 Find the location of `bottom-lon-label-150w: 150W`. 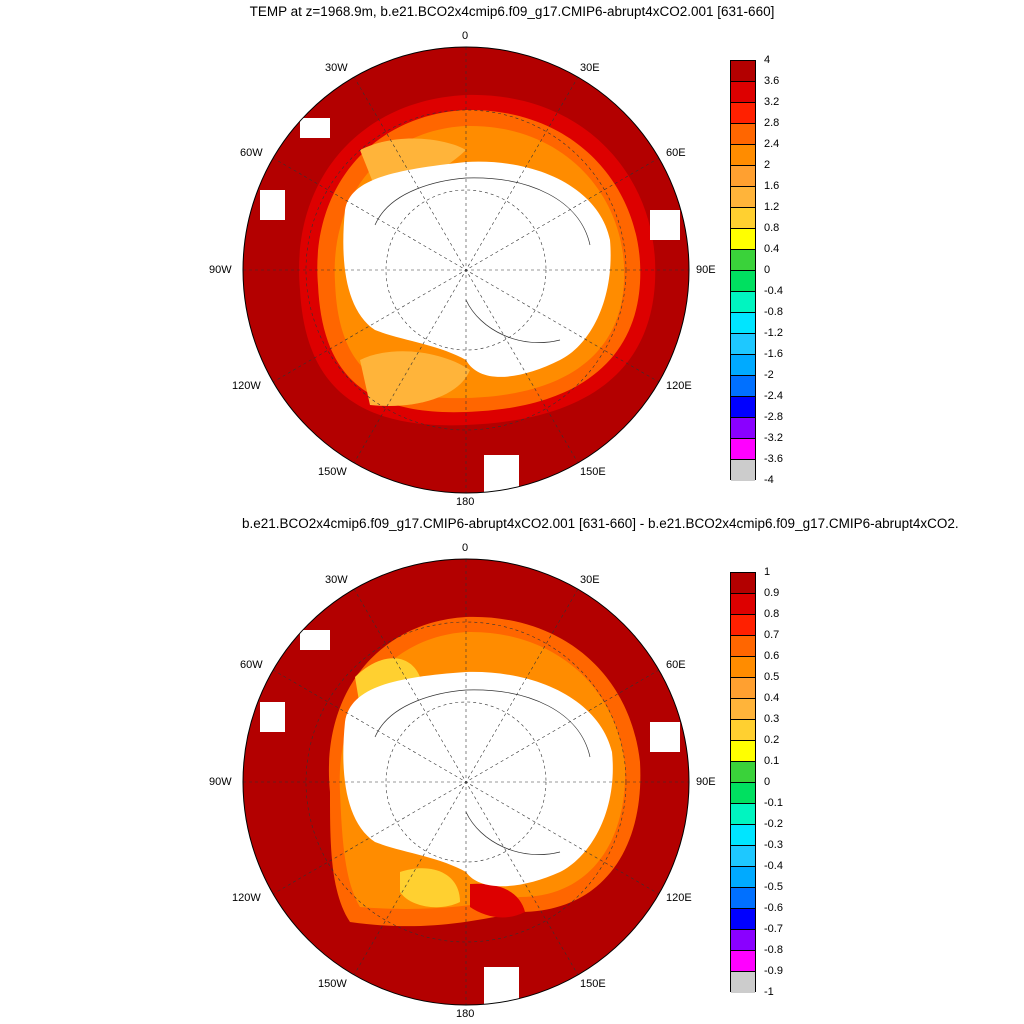

bottom-lon-label-150w: 150W is located at coordinates (332, 984).